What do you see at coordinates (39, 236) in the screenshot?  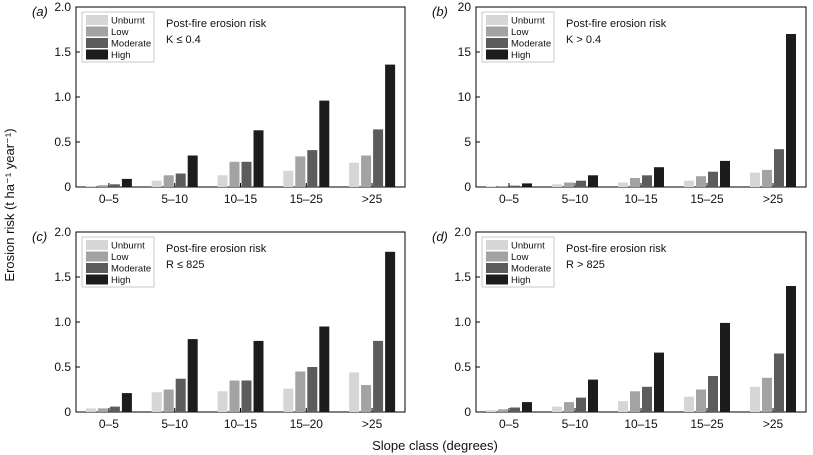 I see `panel-label: (c)` at bounding box center [39, 236].